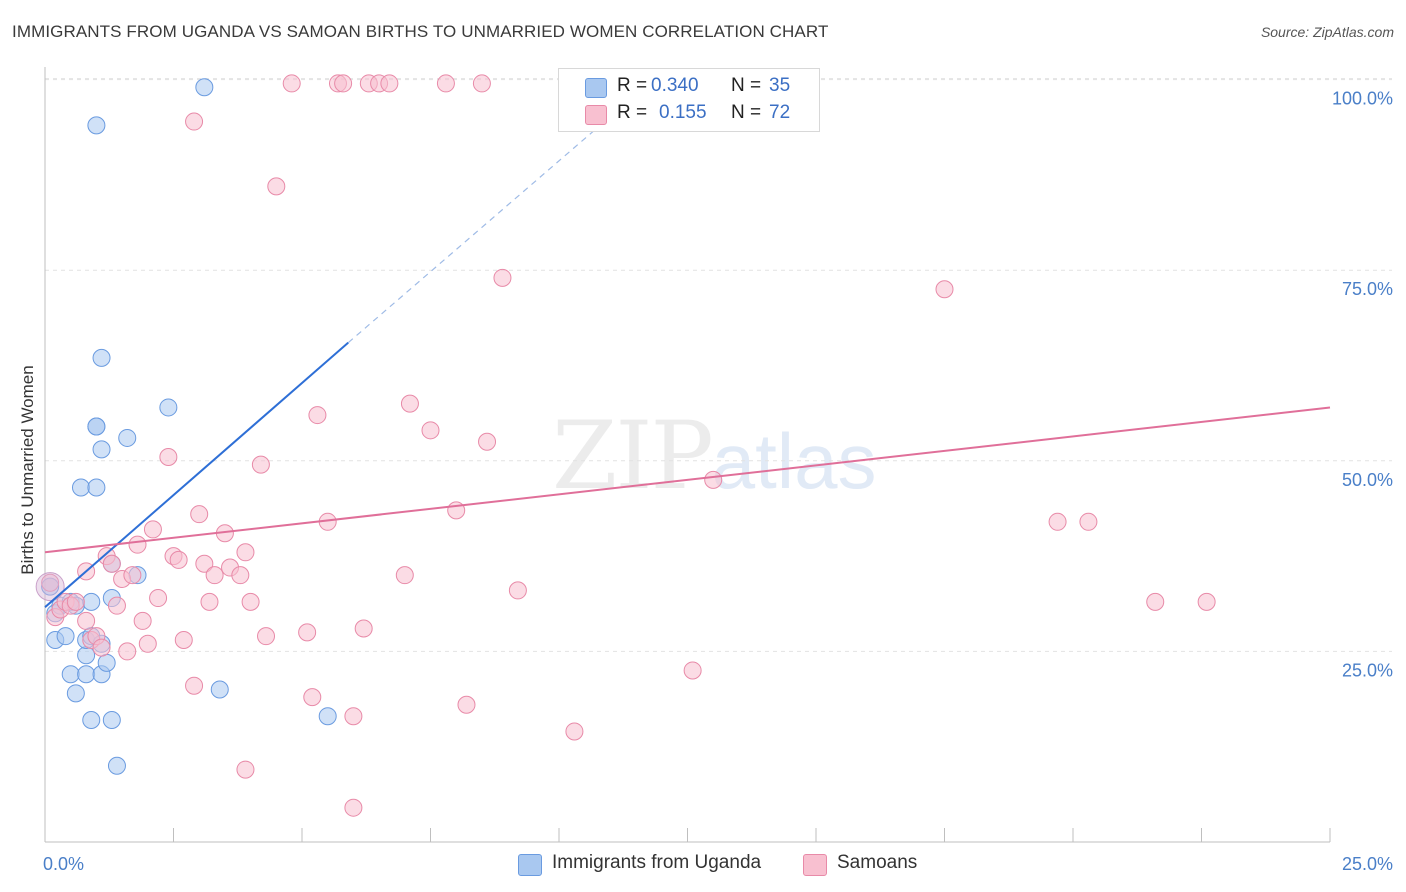  I want to click on source-credit: Source: ZipAtlas.com, so click(1327, 32).